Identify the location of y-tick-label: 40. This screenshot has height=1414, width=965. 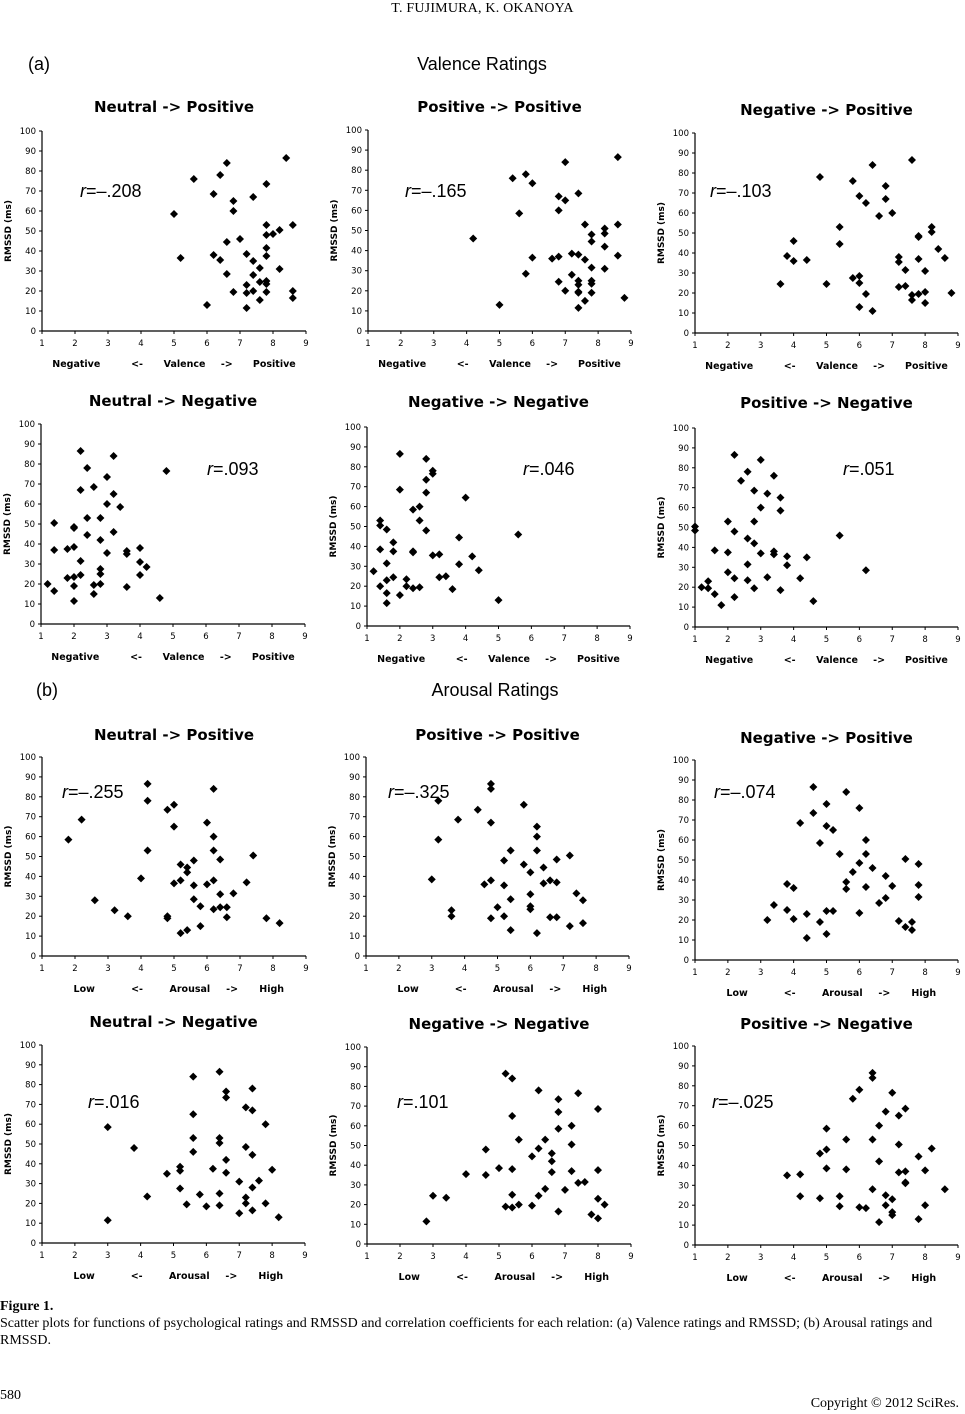
(356, 252).